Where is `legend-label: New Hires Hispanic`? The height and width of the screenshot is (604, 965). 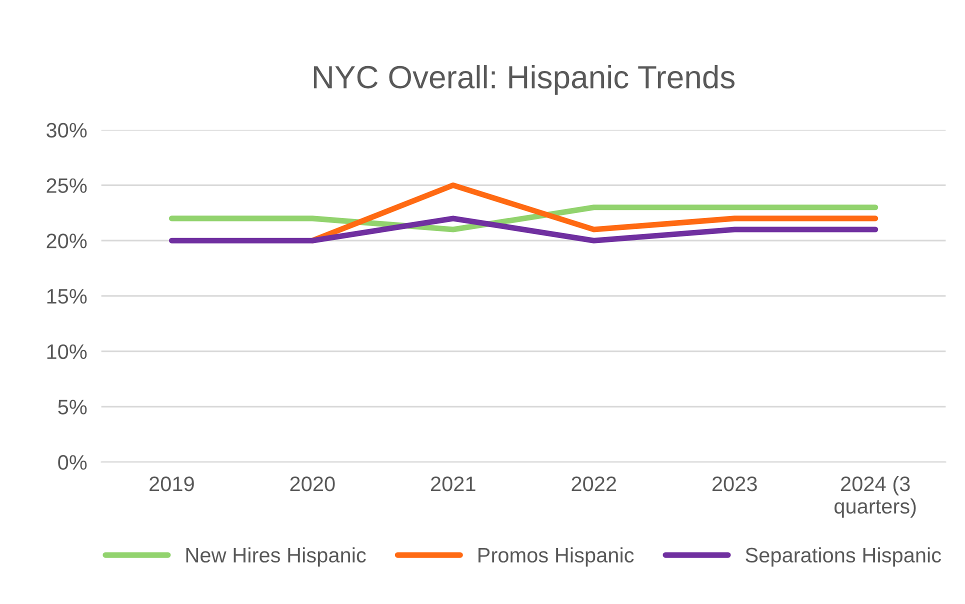 legend-label: New Hires Hispanic is located at coordinates (276, 557).